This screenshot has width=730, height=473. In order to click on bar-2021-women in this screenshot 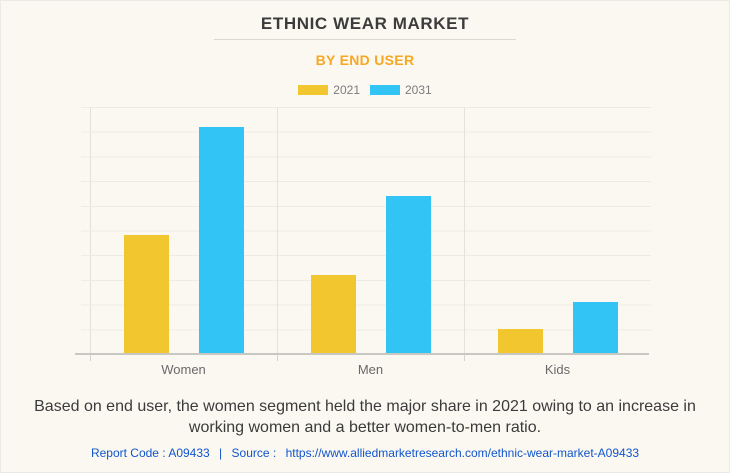, I will do `click(146, 294)`.